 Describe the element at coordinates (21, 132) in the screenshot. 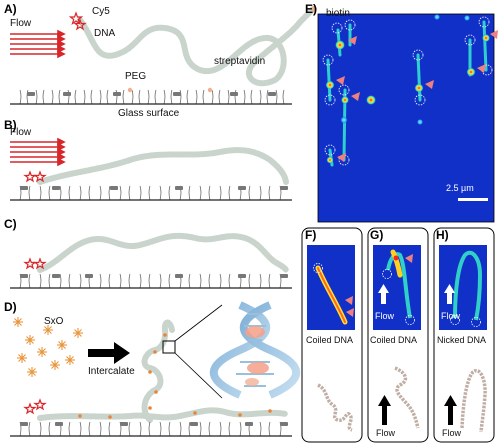

I see `flow-label-b: Flow` at that location.